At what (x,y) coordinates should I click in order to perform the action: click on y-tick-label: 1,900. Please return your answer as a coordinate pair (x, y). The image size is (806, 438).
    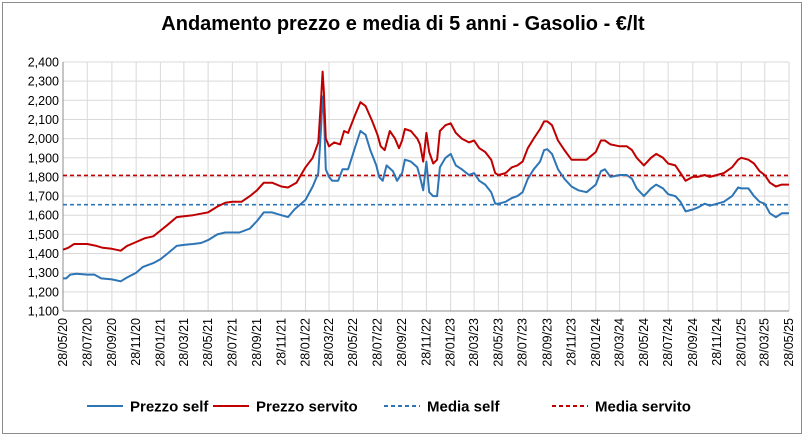
    Looking at the image, I should click on (43, 158).